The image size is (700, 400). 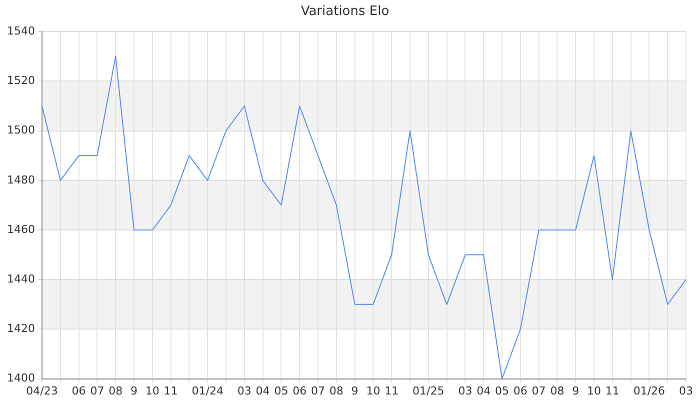 I want to click on y-tick-label: 1440, so click(x=20, y=279).